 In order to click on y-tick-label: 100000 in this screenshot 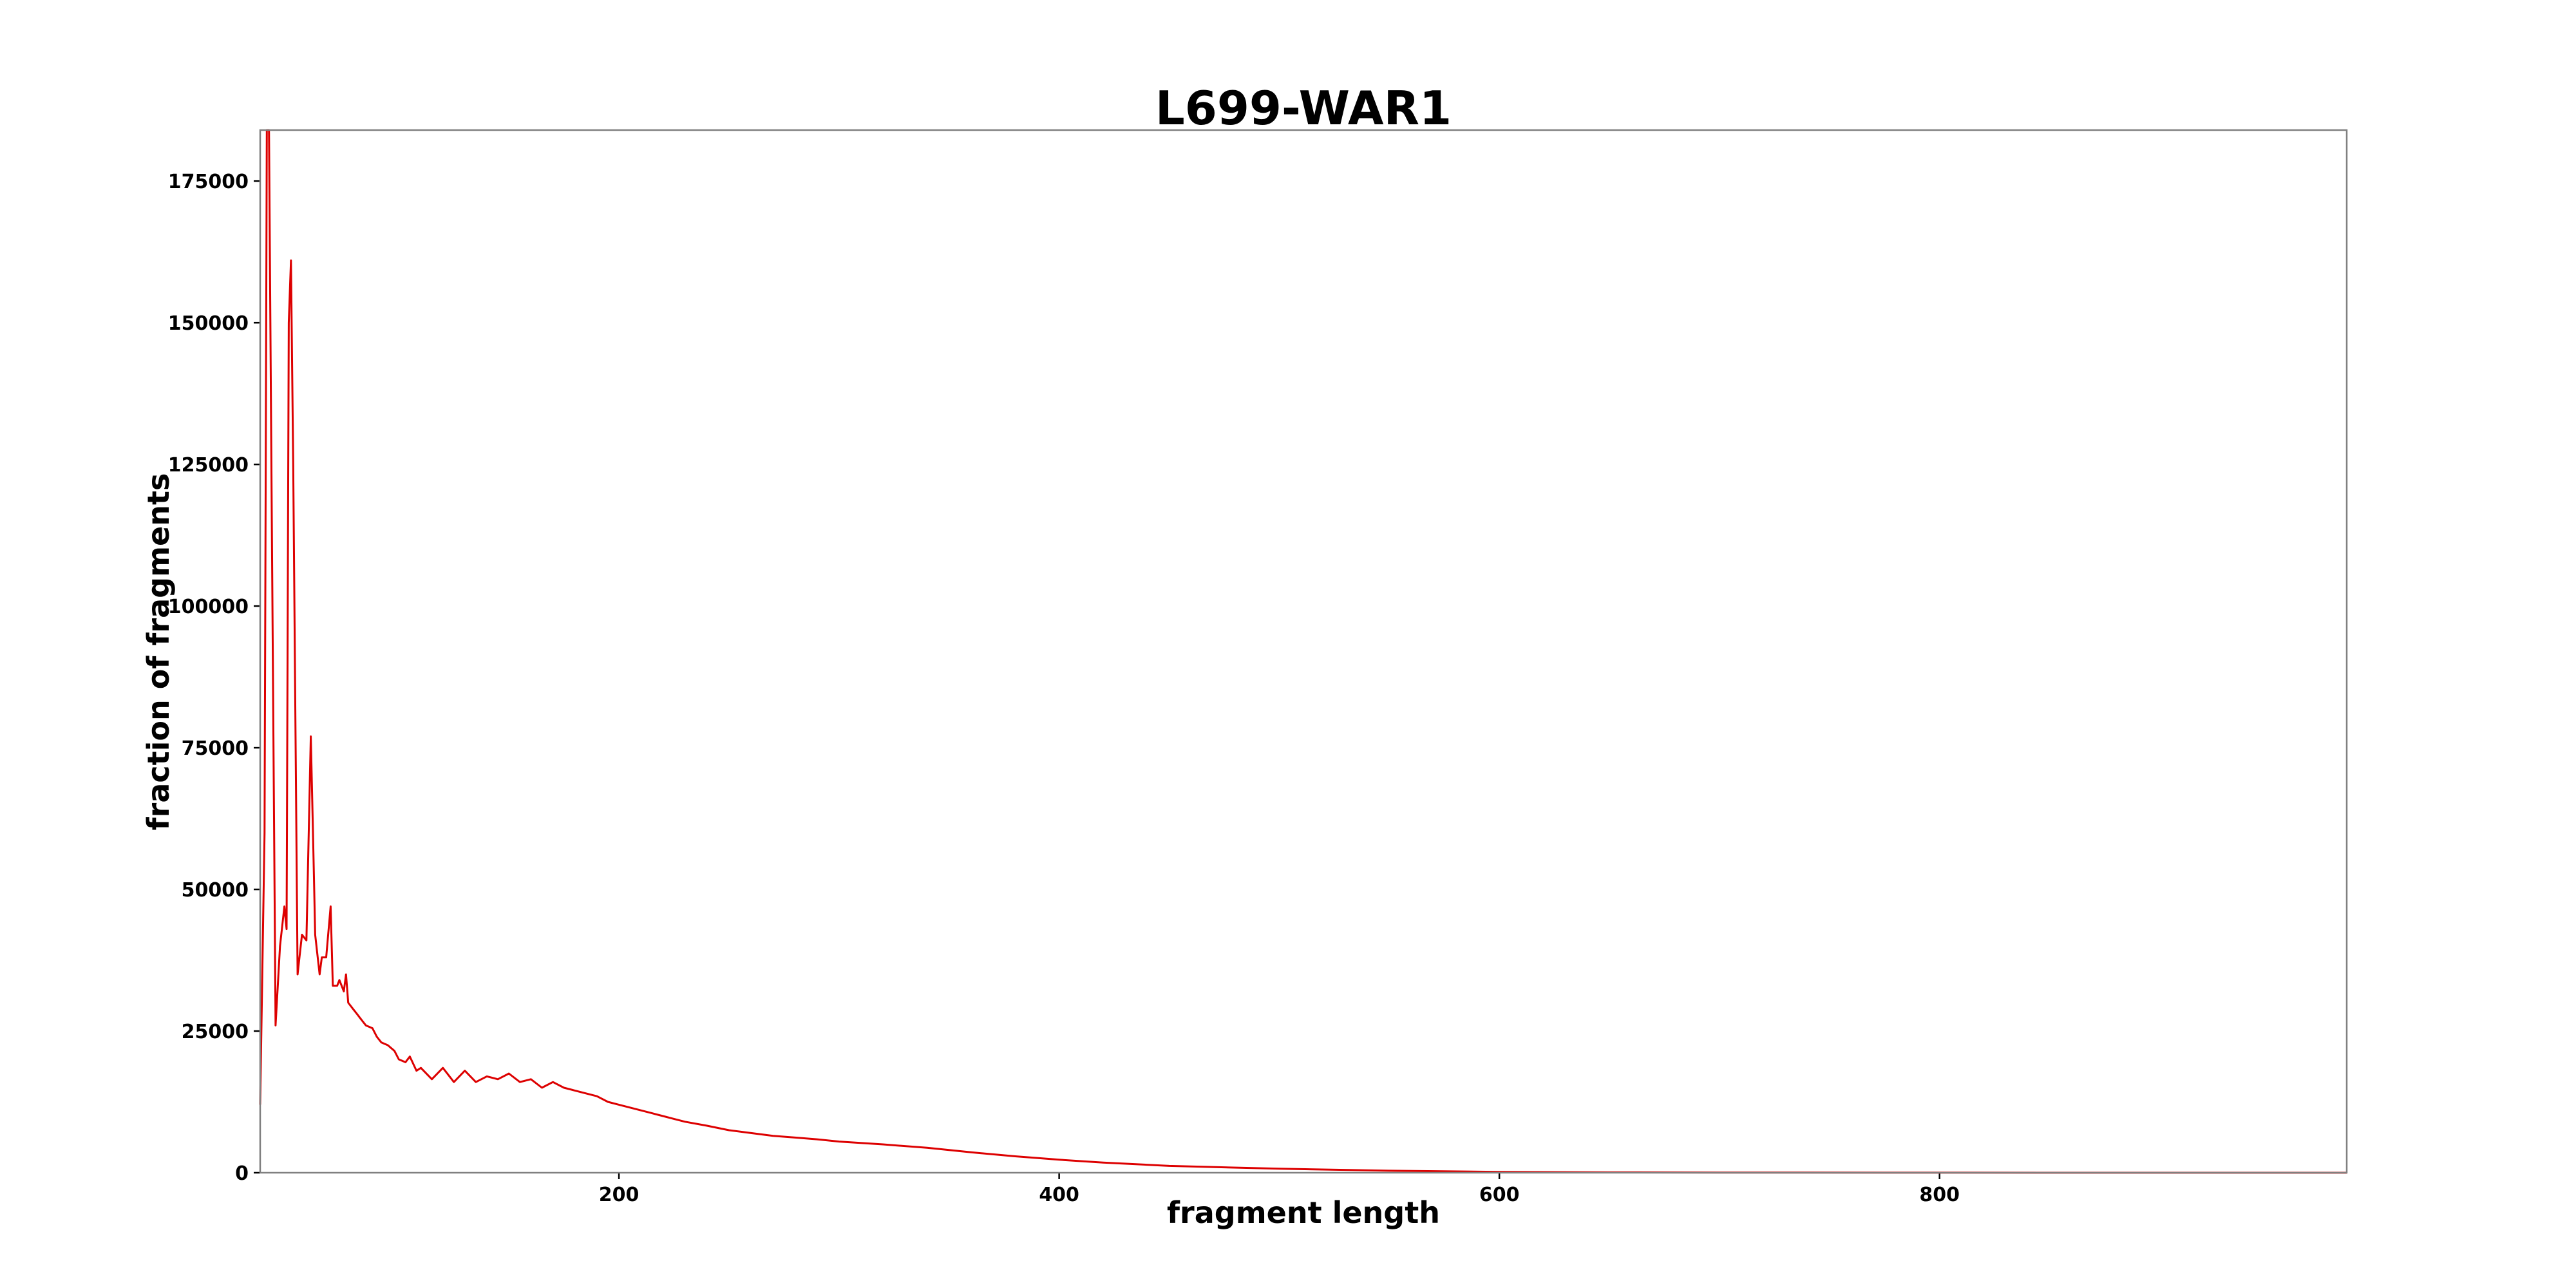, I will do `click(208, 607)`.